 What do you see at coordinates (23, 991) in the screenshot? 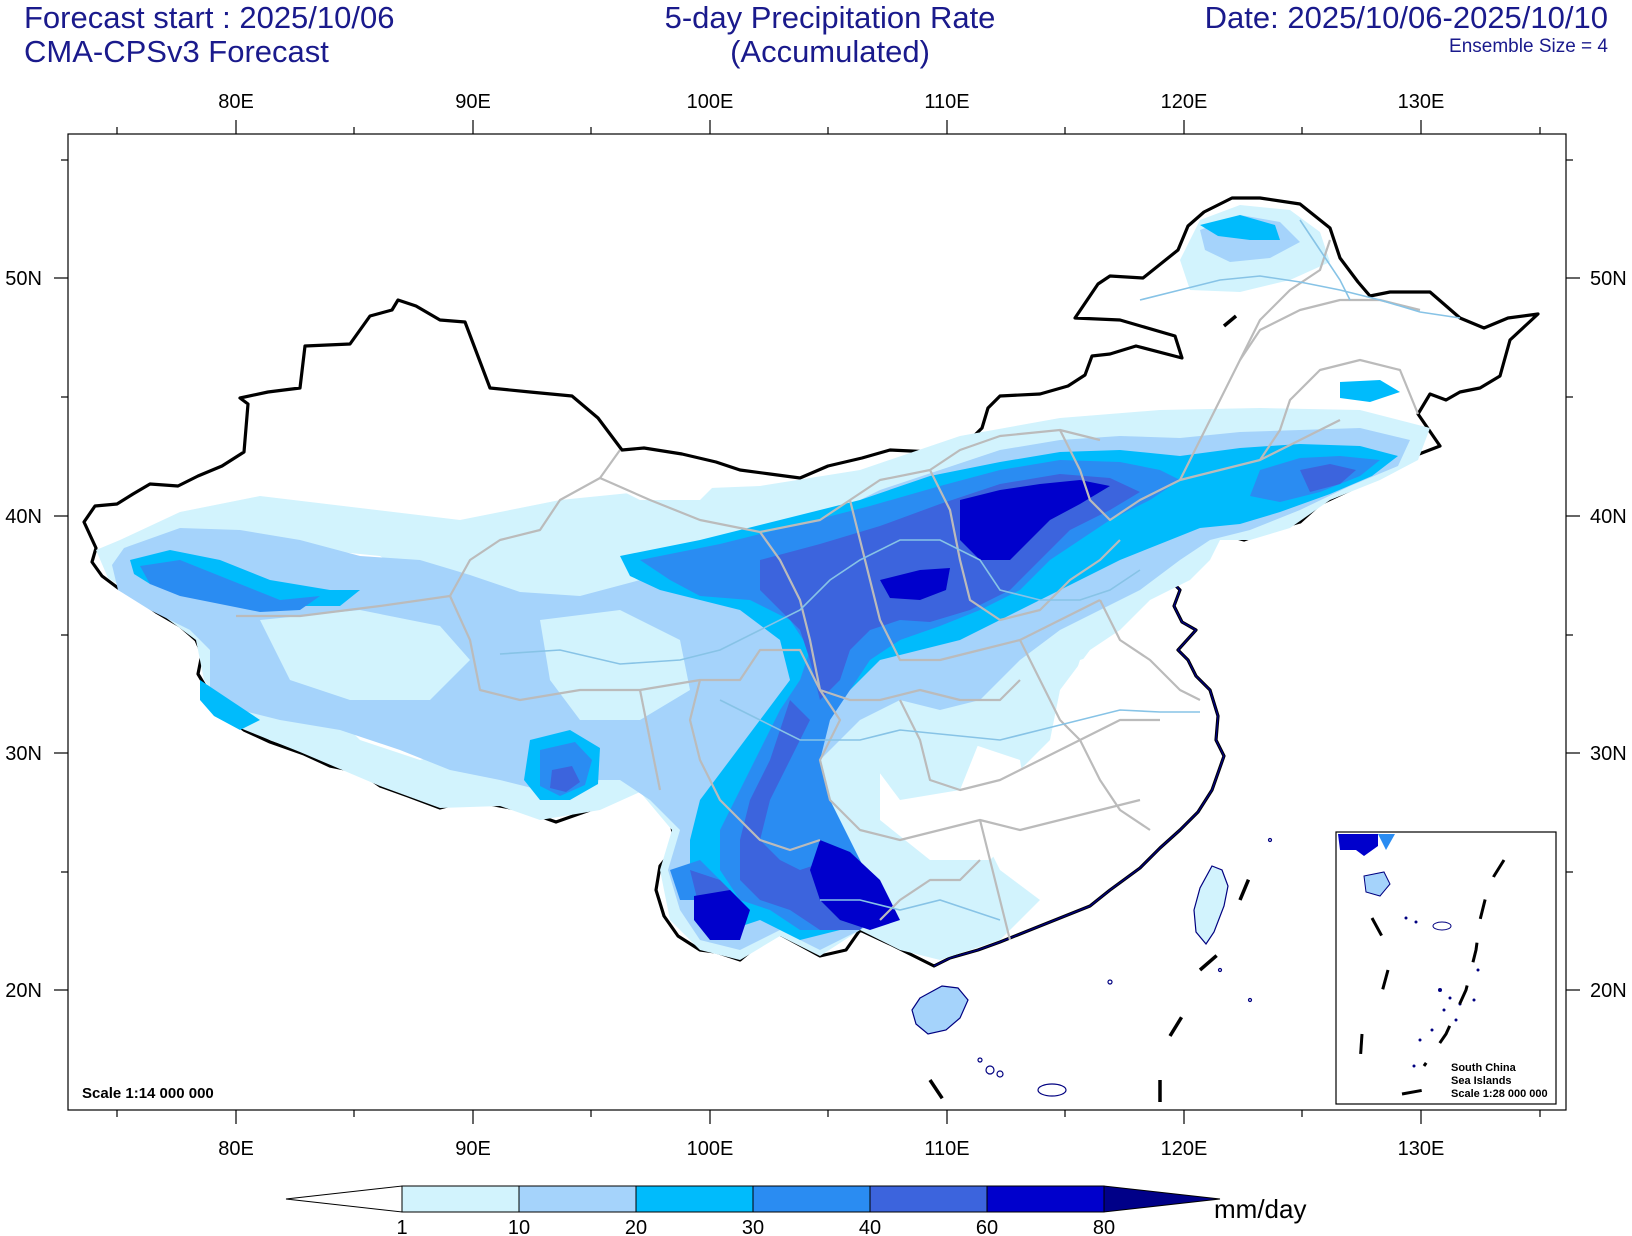
I see `lat-label-20n: 20N` at bounding box center [23, 991].